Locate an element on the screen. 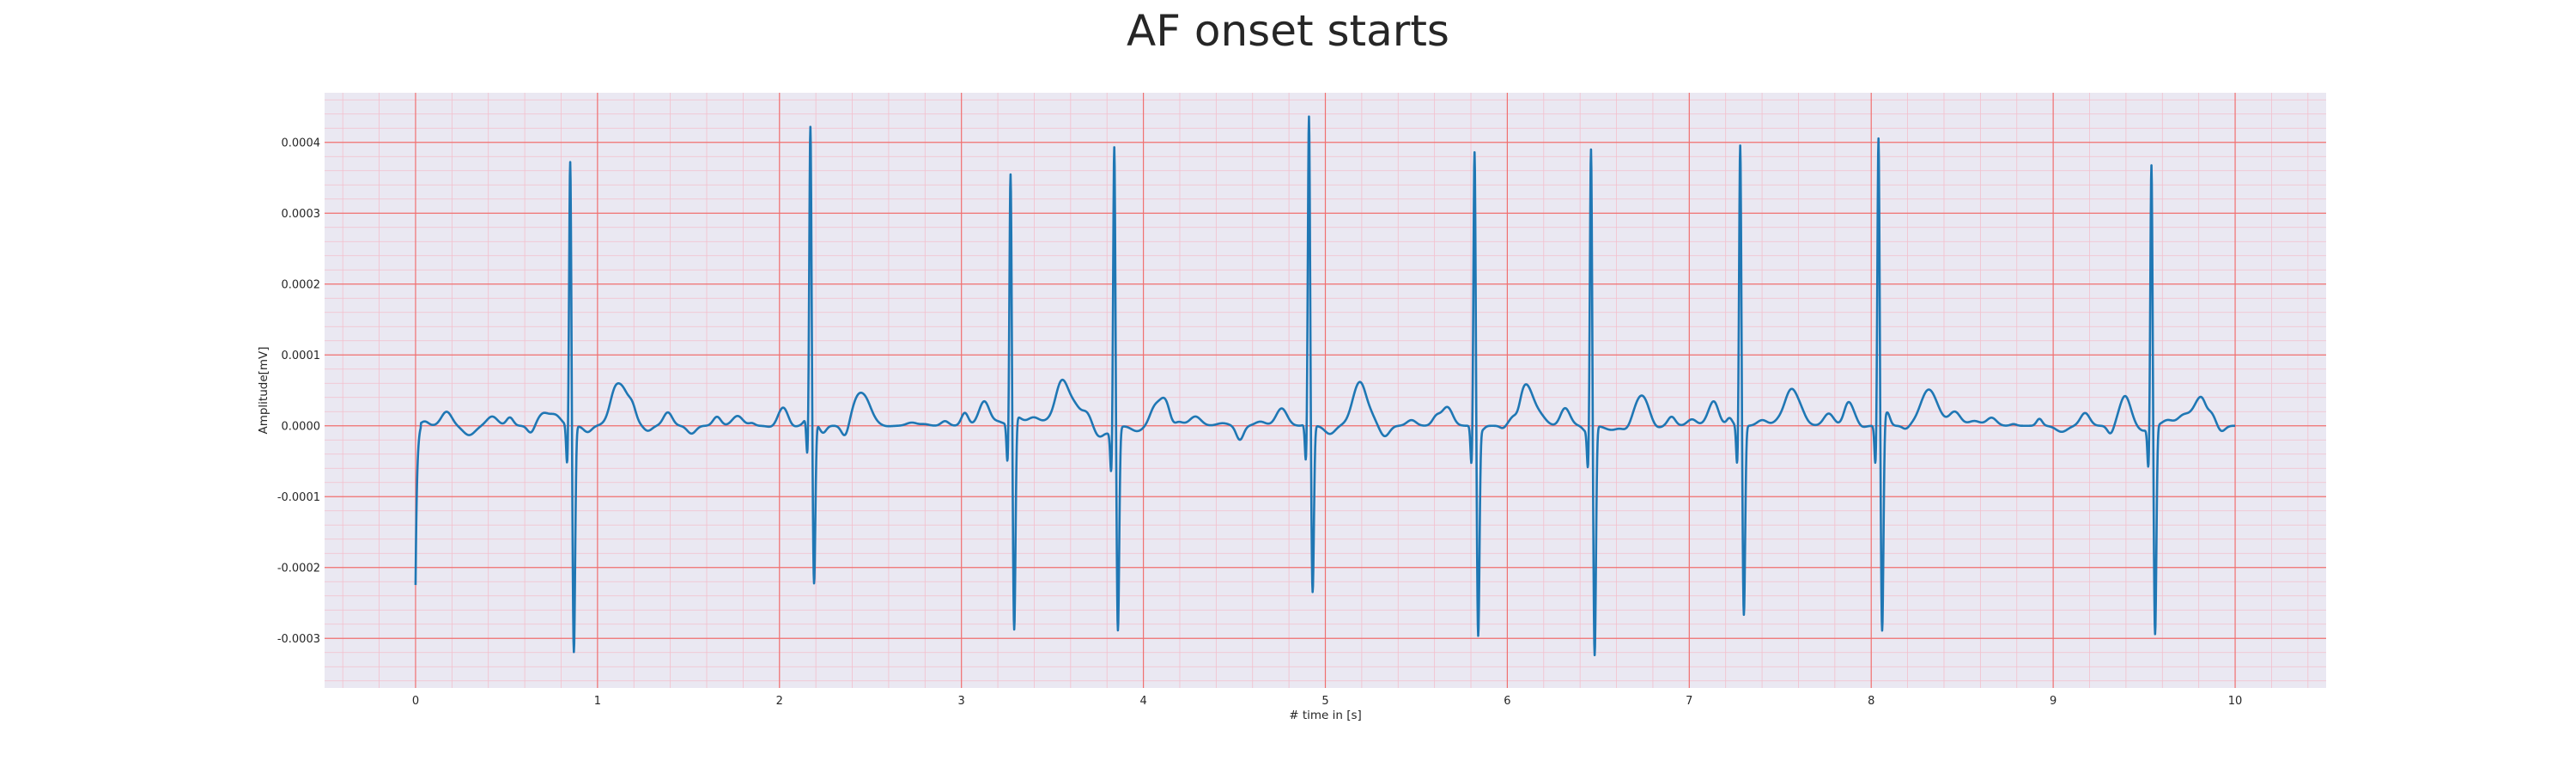  x-tick-label: 7 is located at coordinates (1689, 701).